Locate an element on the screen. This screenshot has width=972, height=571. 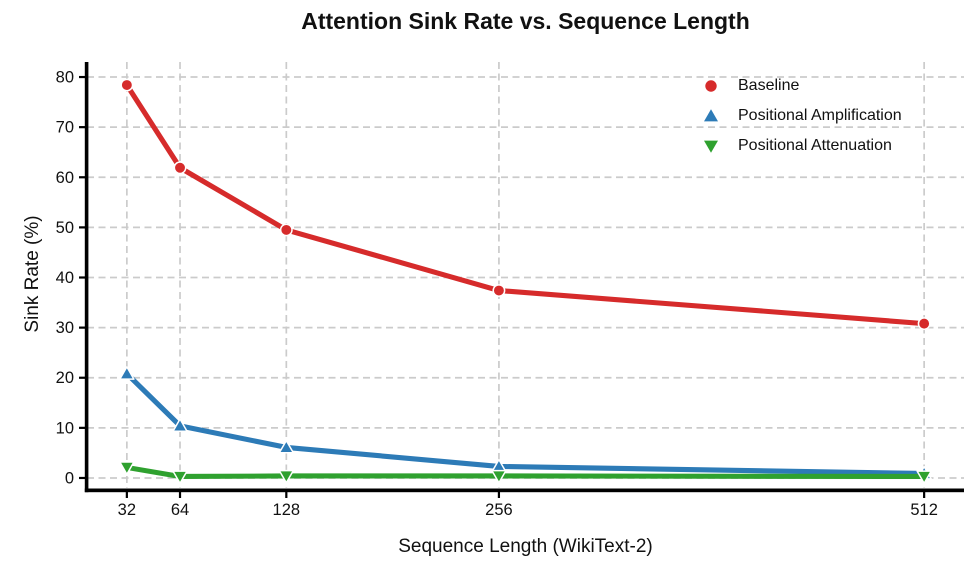
x-tick-label: 512 is located at coordinates (924, 510).